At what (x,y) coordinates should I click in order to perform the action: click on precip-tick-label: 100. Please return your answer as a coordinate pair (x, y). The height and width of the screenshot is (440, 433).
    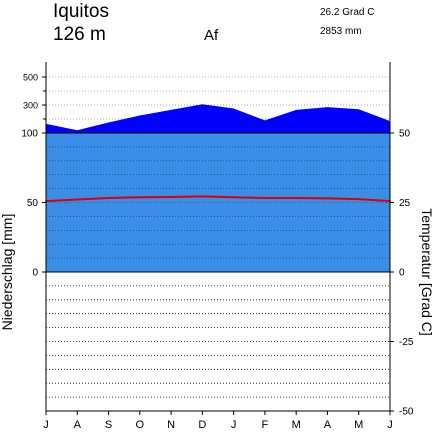
    Looking at the image, I should click on (29, 134).